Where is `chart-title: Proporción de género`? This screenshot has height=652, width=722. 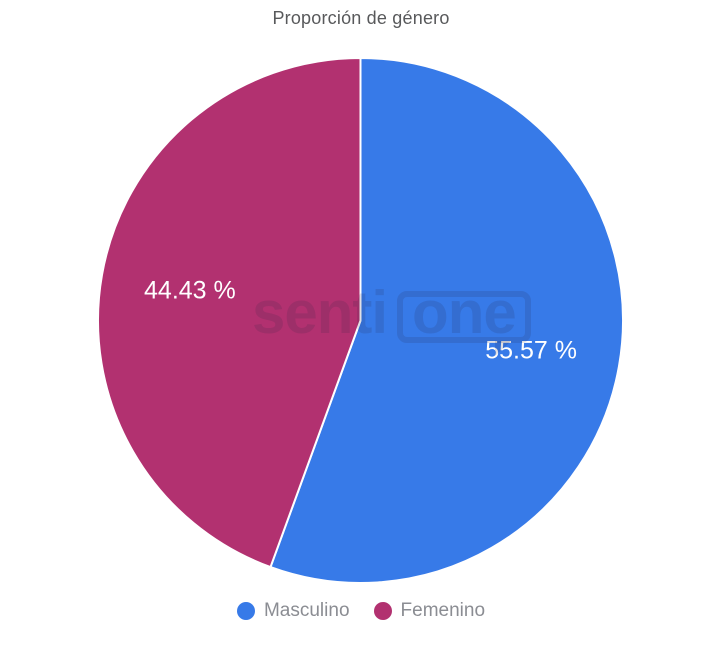 chart-title: Proporción de género is located at coordinates (361, 18).